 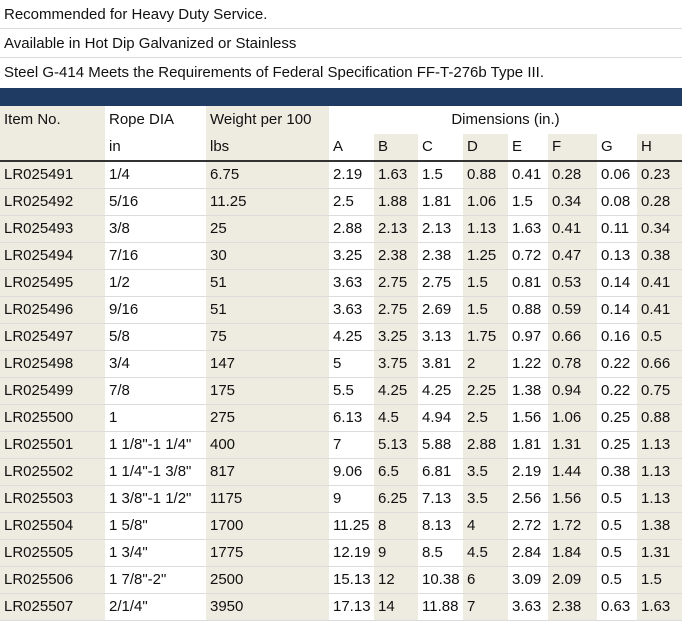 What do you see at coordinates (505, 119) in the screenshot?
I see `header-dimensions: Dimensions (in.)` at bounding box center [505, 119].